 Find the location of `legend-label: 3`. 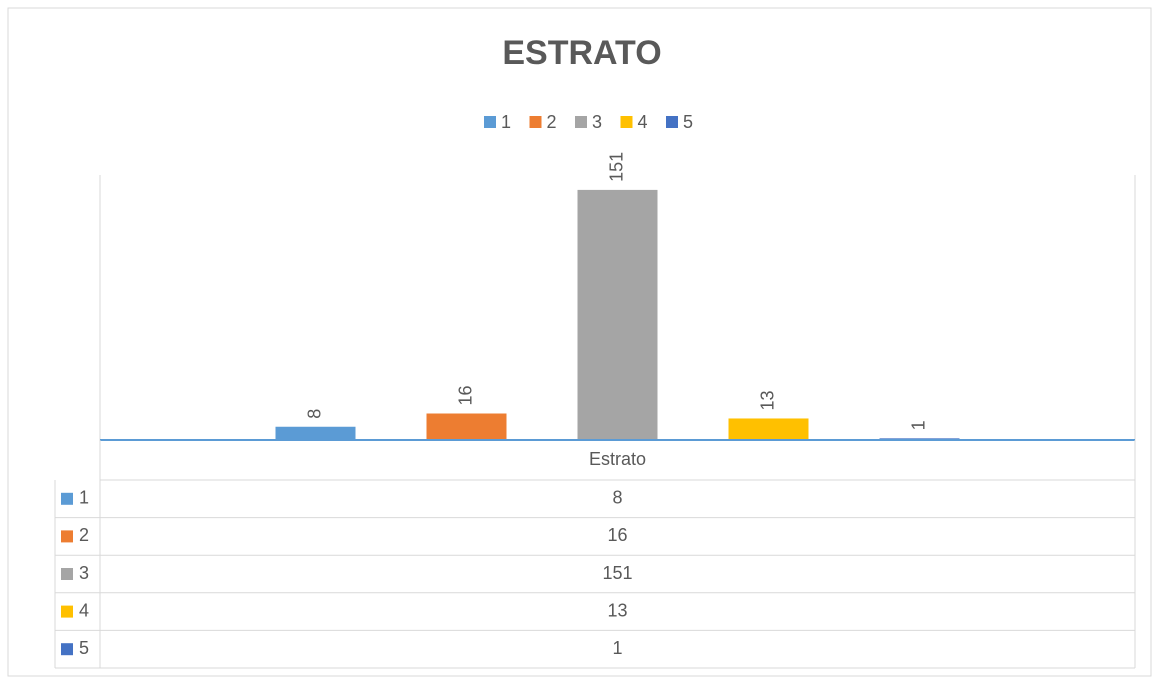

legend-label: 3 is located at coordinates (597, 122).